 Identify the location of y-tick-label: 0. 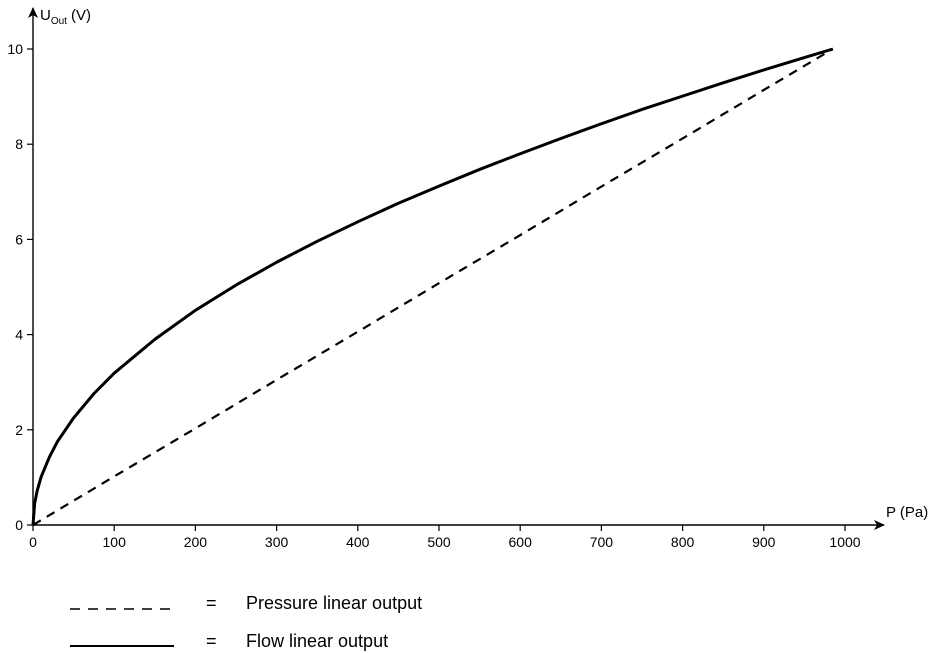
(19, 525).